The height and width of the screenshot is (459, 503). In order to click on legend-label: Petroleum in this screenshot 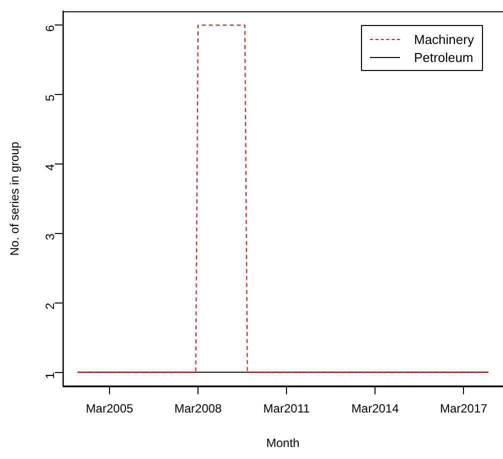, I will do `click(444, 57)`.